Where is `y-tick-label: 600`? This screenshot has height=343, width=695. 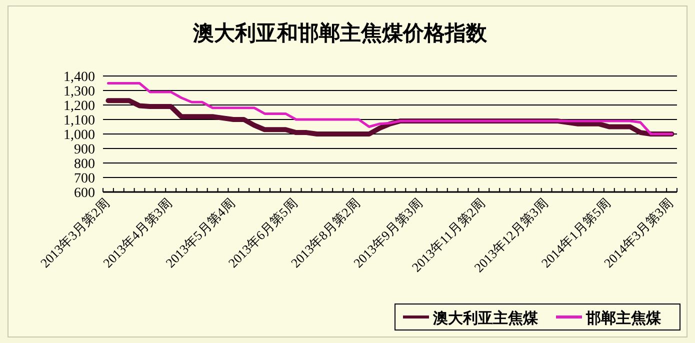
y-tick-label: 600 is located at coordinates (84, 193).